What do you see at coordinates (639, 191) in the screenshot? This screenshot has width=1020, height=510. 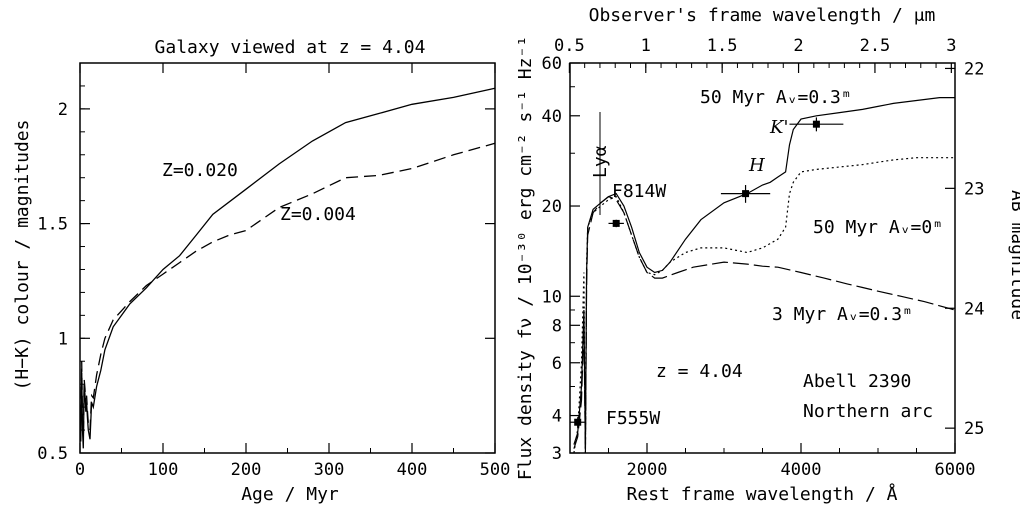 I see `label-f814w: F814W` at bounding box center [639, 191].